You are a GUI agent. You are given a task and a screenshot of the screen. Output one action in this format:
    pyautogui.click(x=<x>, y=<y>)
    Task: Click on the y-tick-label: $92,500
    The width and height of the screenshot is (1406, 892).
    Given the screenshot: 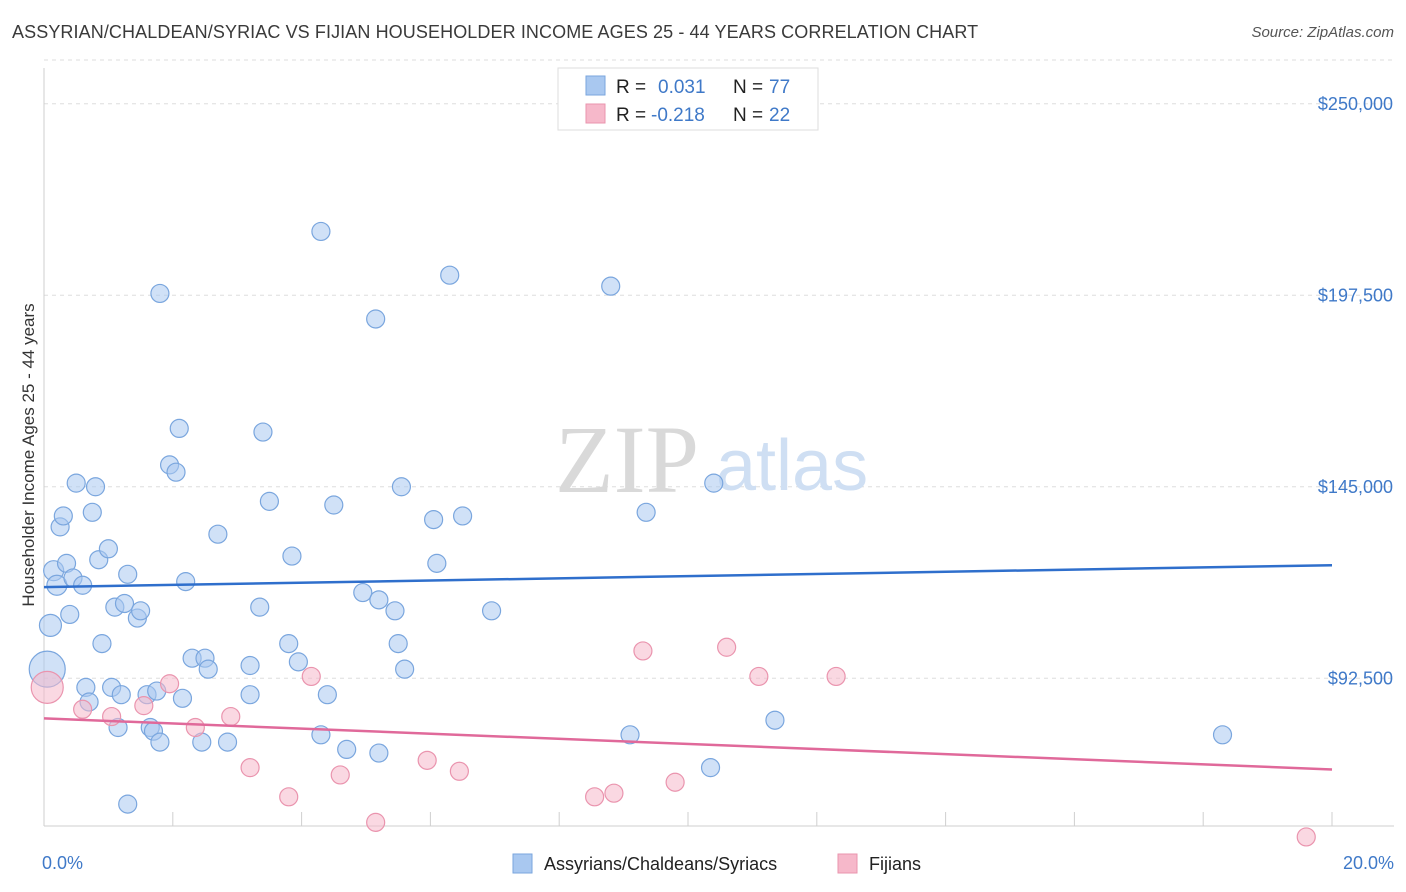 What is the action you would take?
    pyautogui.click(x=1360, y=678)
    